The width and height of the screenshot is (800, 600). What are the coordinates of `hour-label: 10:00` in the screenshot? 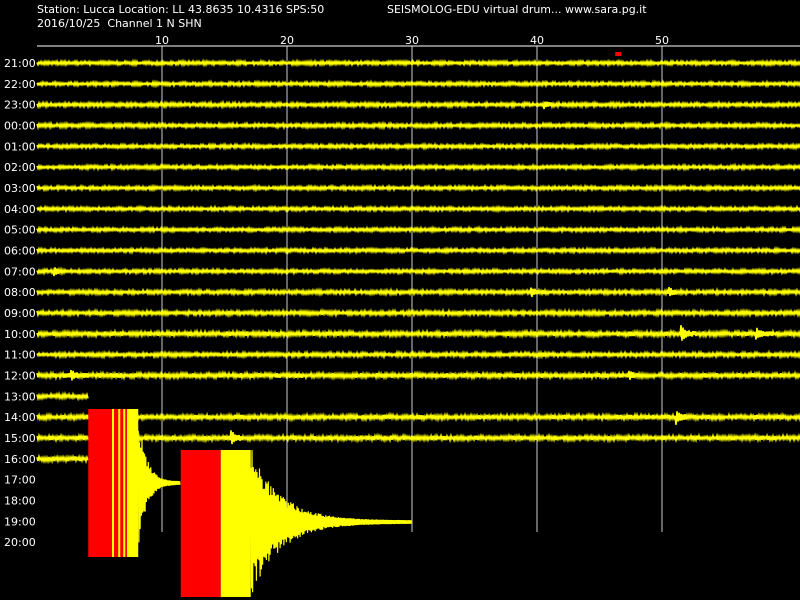 It's located at (20, 334).